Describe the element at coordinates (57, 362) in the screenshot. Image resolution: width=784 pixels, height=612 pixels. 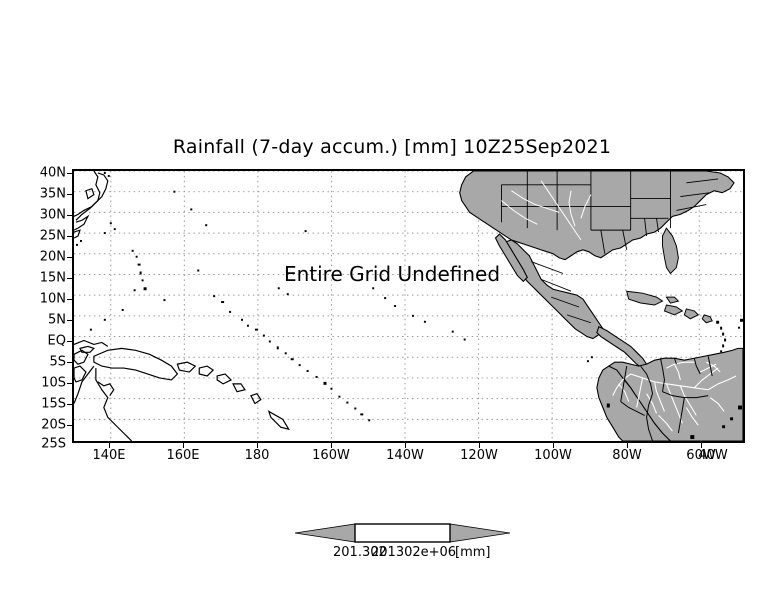
I see `y-tick-label: 5S` at that location.